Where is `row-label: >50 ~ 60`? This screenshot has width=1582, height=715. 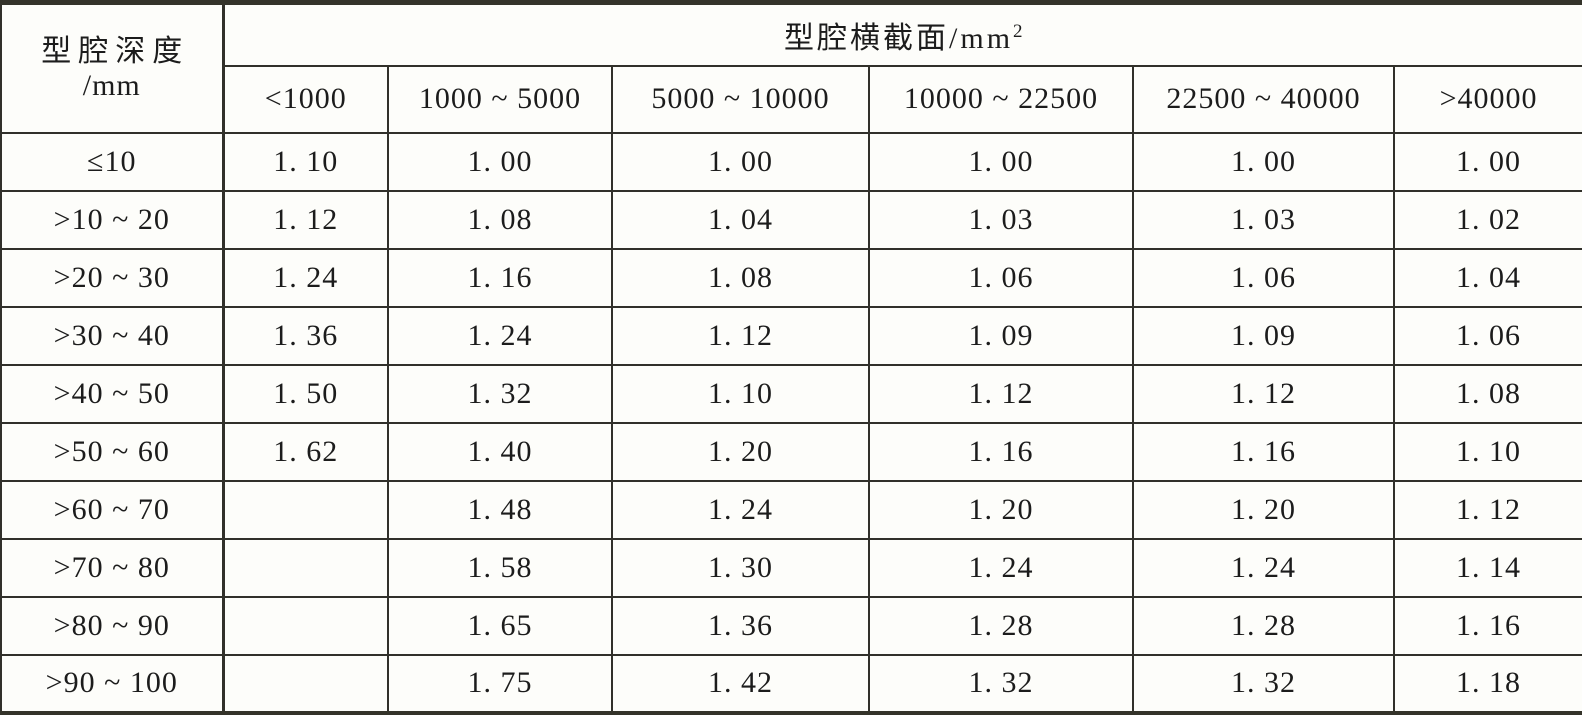 row-label: >50 ~ 60 is located at coordinates (112, 451).